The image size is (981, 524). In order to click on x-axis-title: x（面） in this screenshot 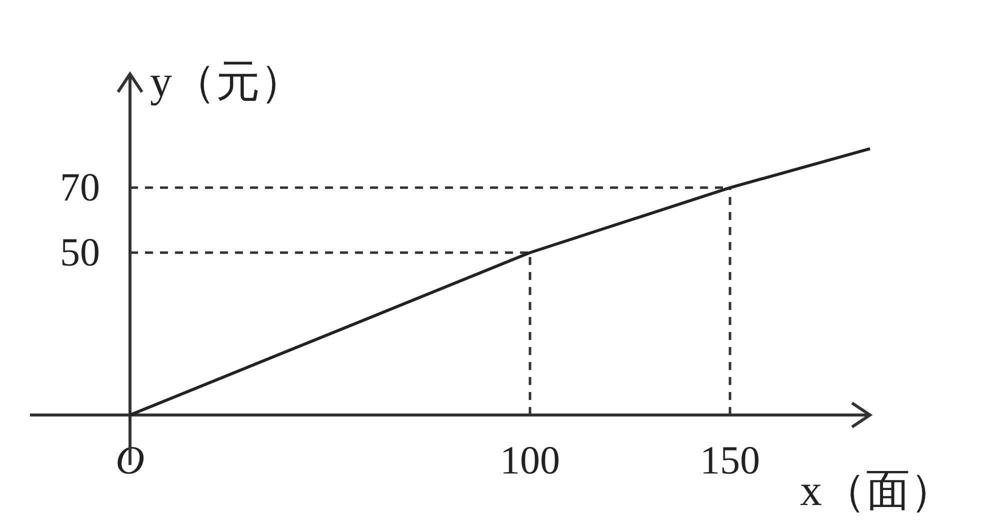, I will do `click(877, 490)`.